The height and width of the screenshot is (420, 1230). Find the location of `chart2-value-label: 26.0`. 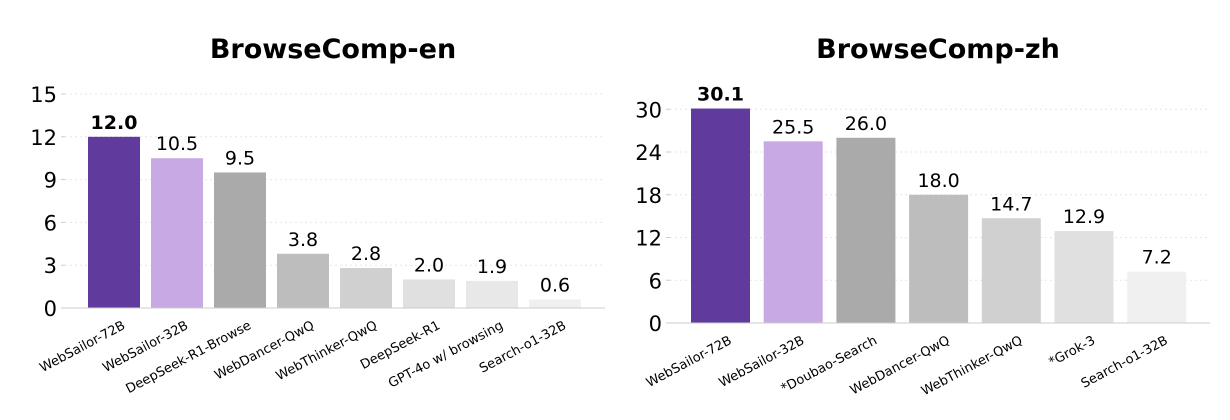

chart2-value-label: 26.0 is located at coordinates (866, 124).